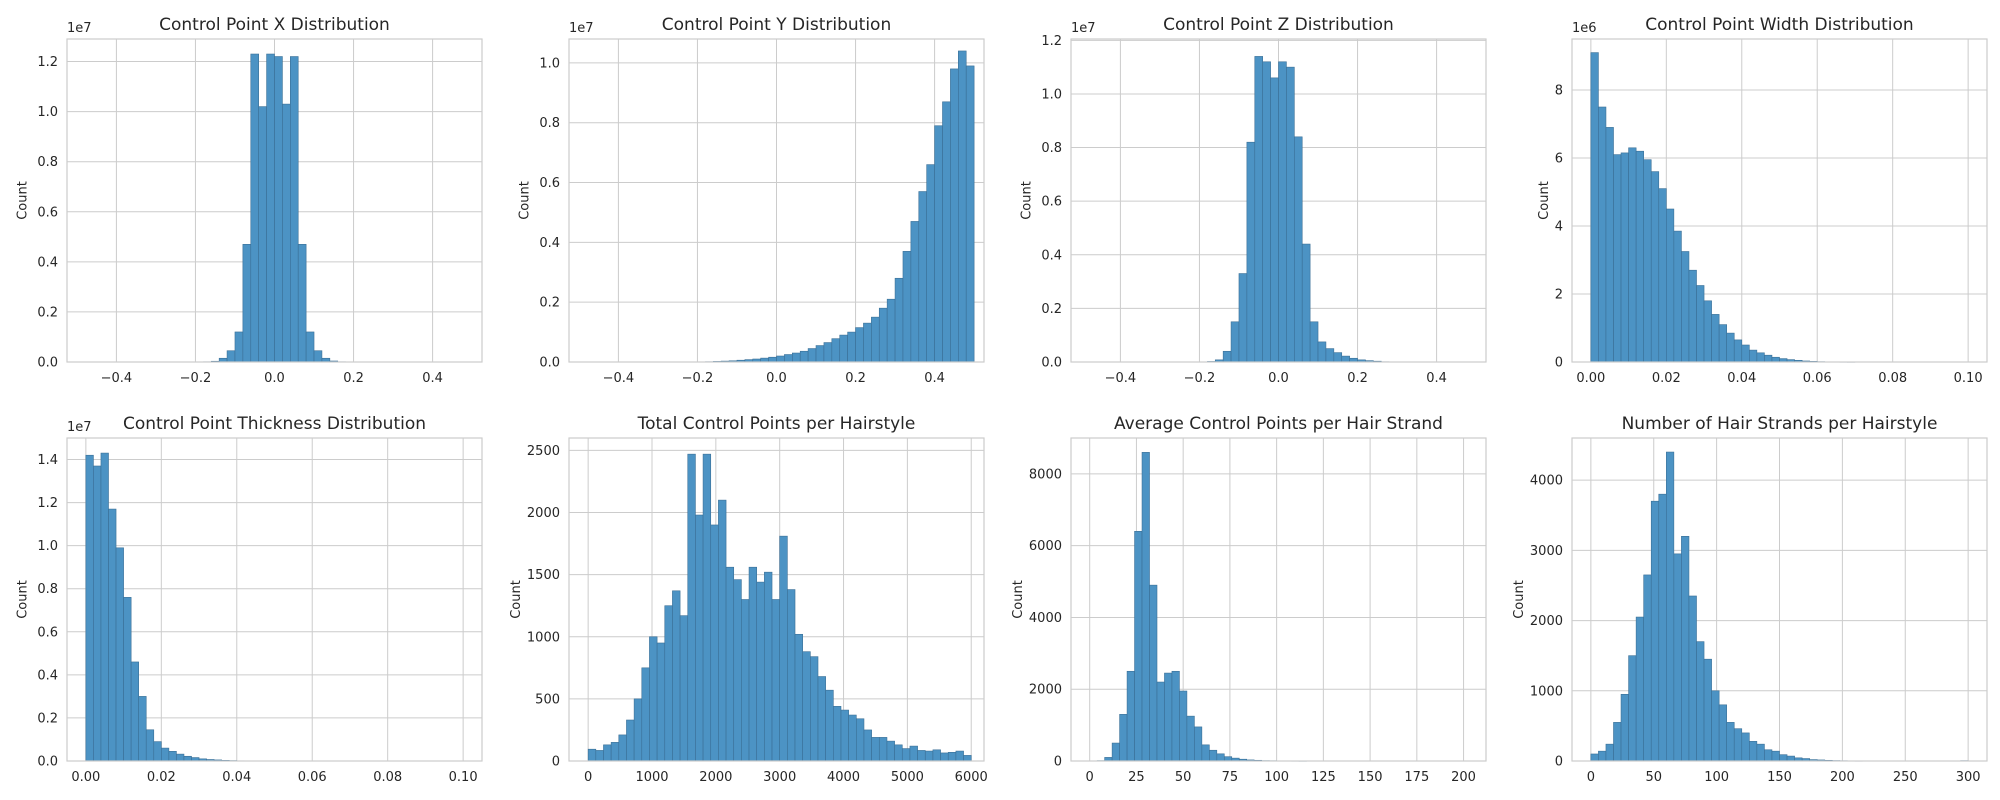 The width and height of the screenshot is (2000, 800). Describe the element at coordinates (353, 378) in the screenshot. I see `x-tick-label: 0.2` at that location.